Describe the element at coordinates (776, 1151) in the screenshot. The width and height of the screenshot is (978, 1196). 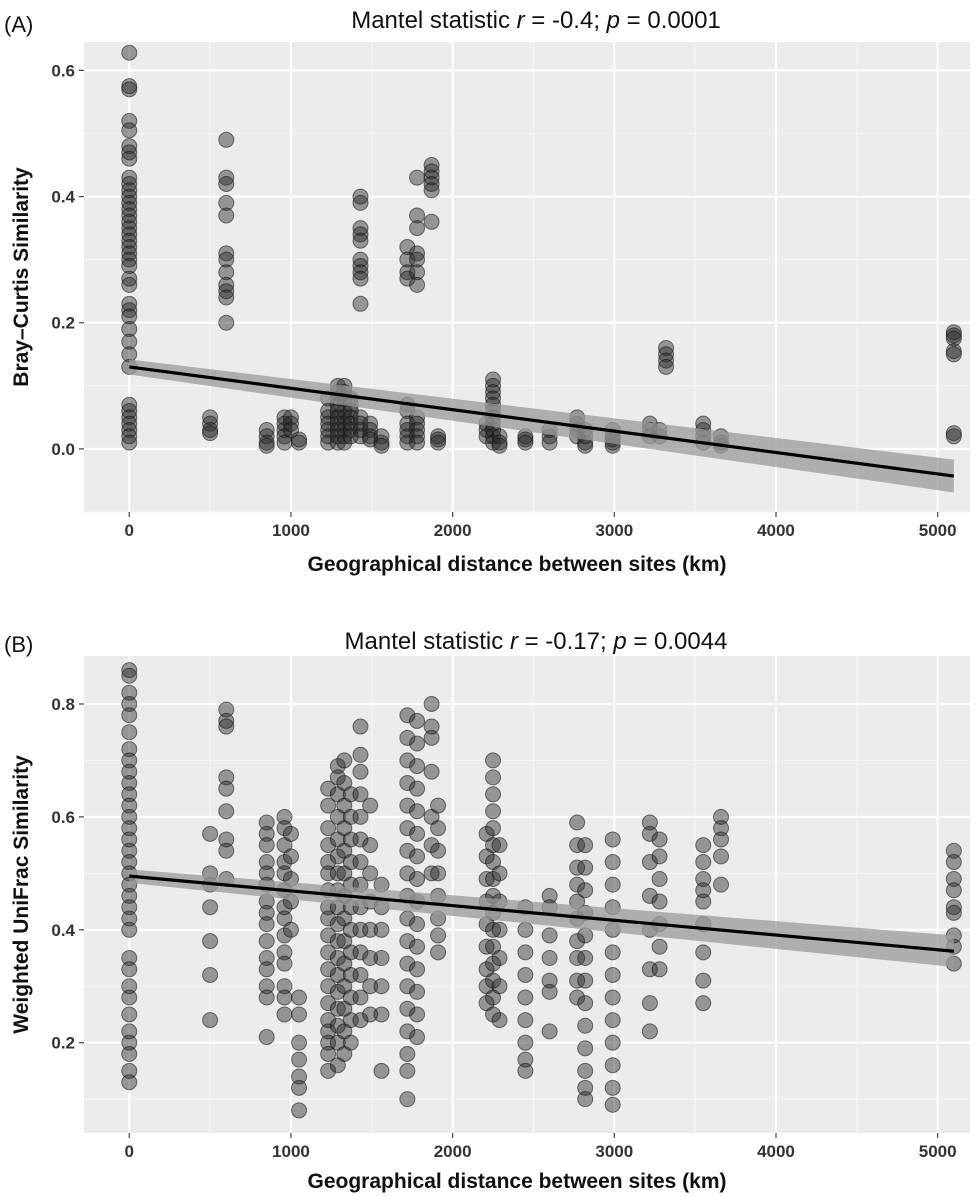
I see `x-tick-label: 4000` at that location.